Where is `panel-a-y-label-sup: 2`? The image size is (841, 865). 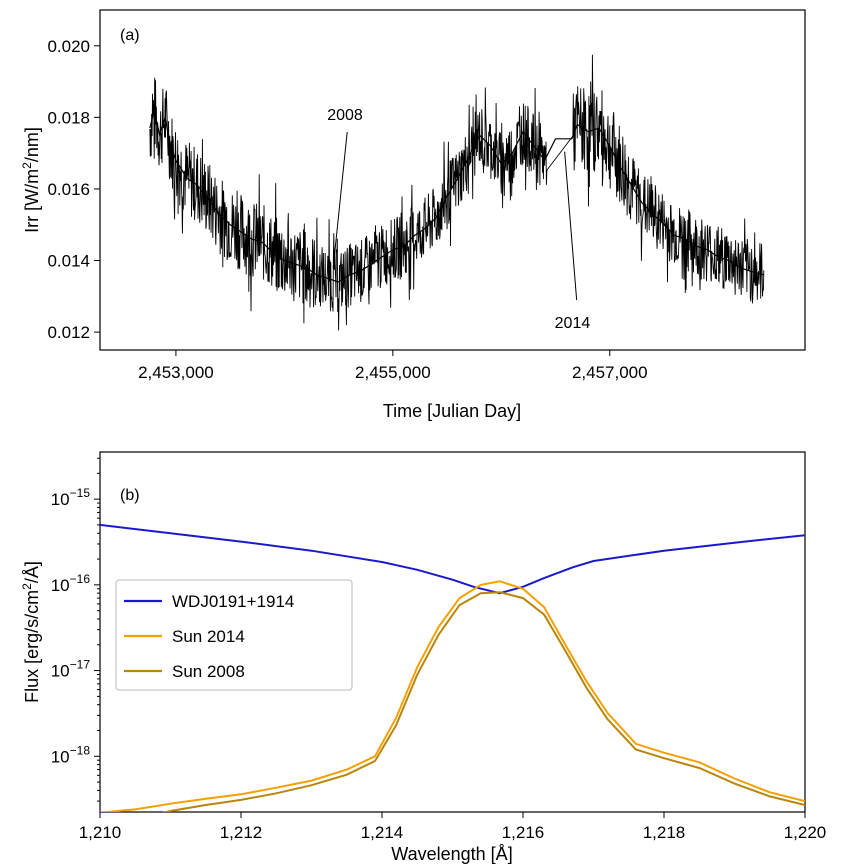 panel-a-y-label-sup: 2 is located at coordinates (27, 165).